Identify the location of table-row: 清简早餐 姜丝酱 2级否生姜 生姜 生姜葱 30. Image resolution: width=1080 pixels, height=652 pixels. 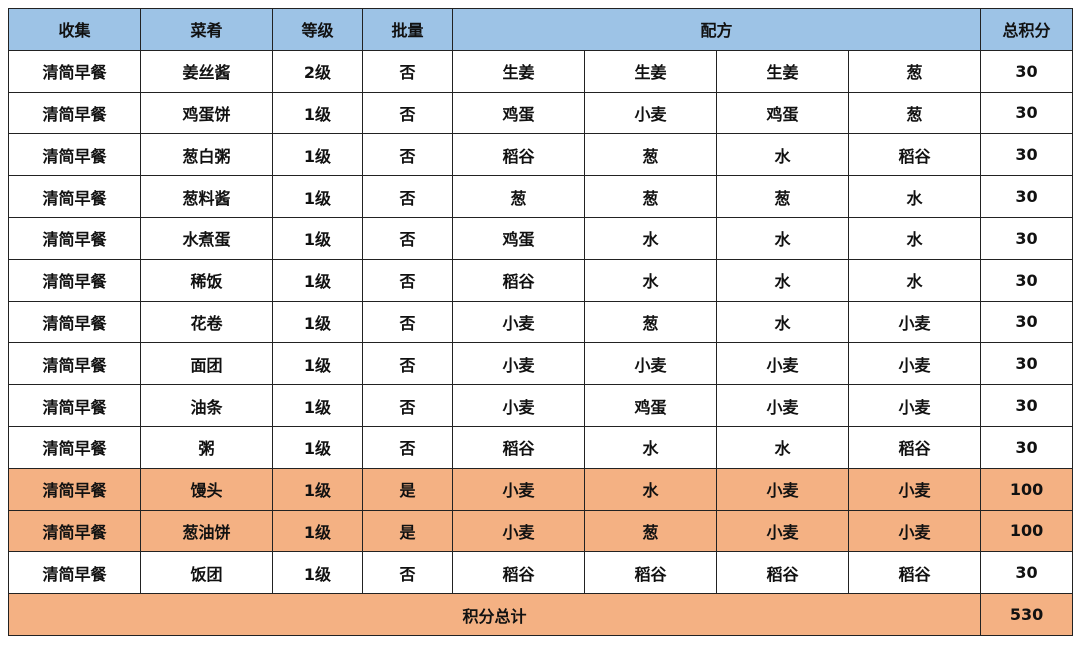
(541, 71).